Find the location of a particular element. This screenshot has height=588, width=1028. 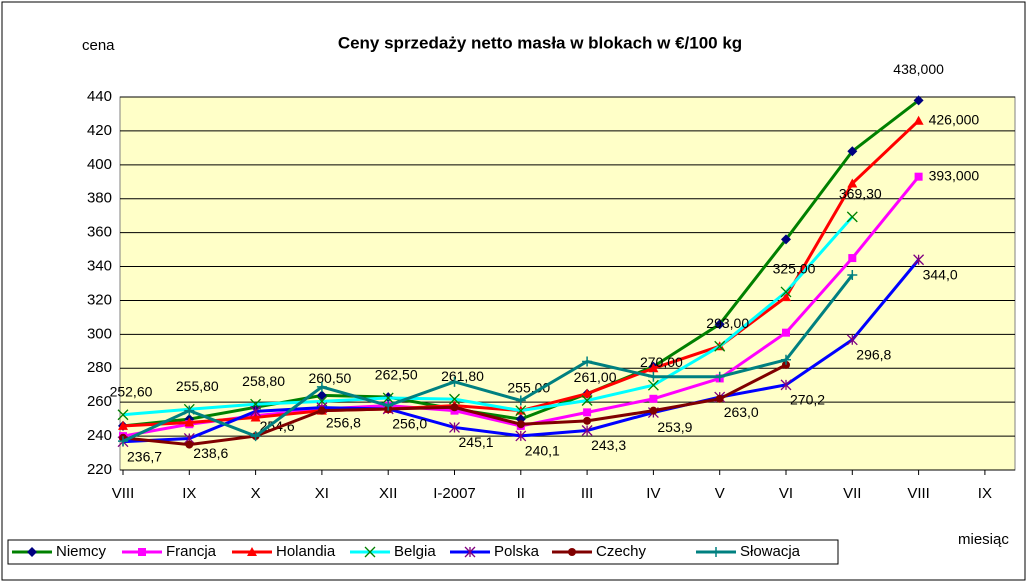

data-label: 369,30 is located at coordinates (860, 194).